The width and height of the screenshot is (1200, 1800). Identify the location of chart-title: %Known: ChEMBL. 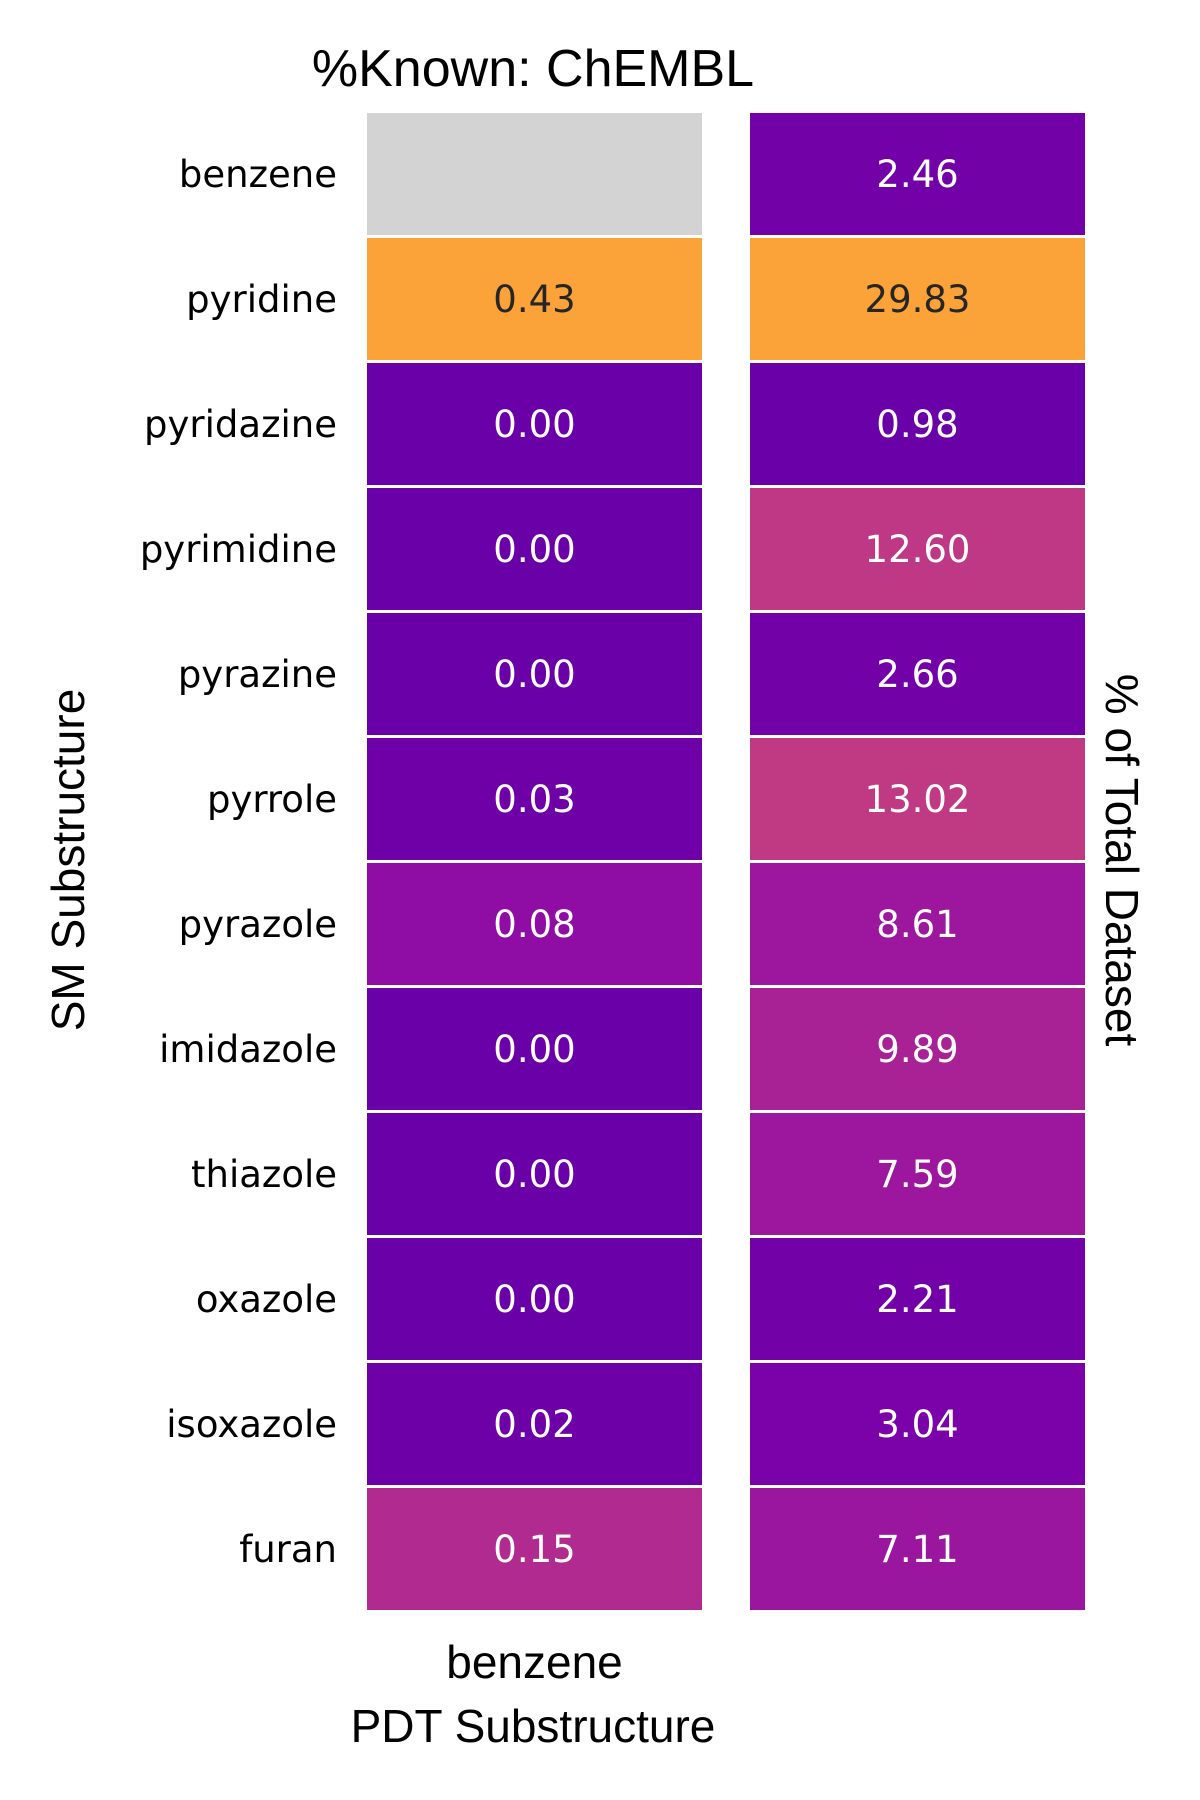
(533, 69).